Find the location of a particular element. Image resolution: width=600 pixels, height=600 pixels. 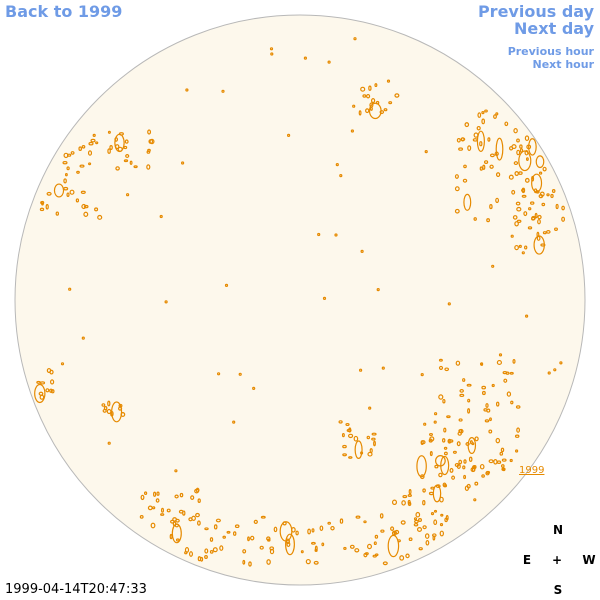

previous-day-link: Previous day is located at coordinates (535, 11).